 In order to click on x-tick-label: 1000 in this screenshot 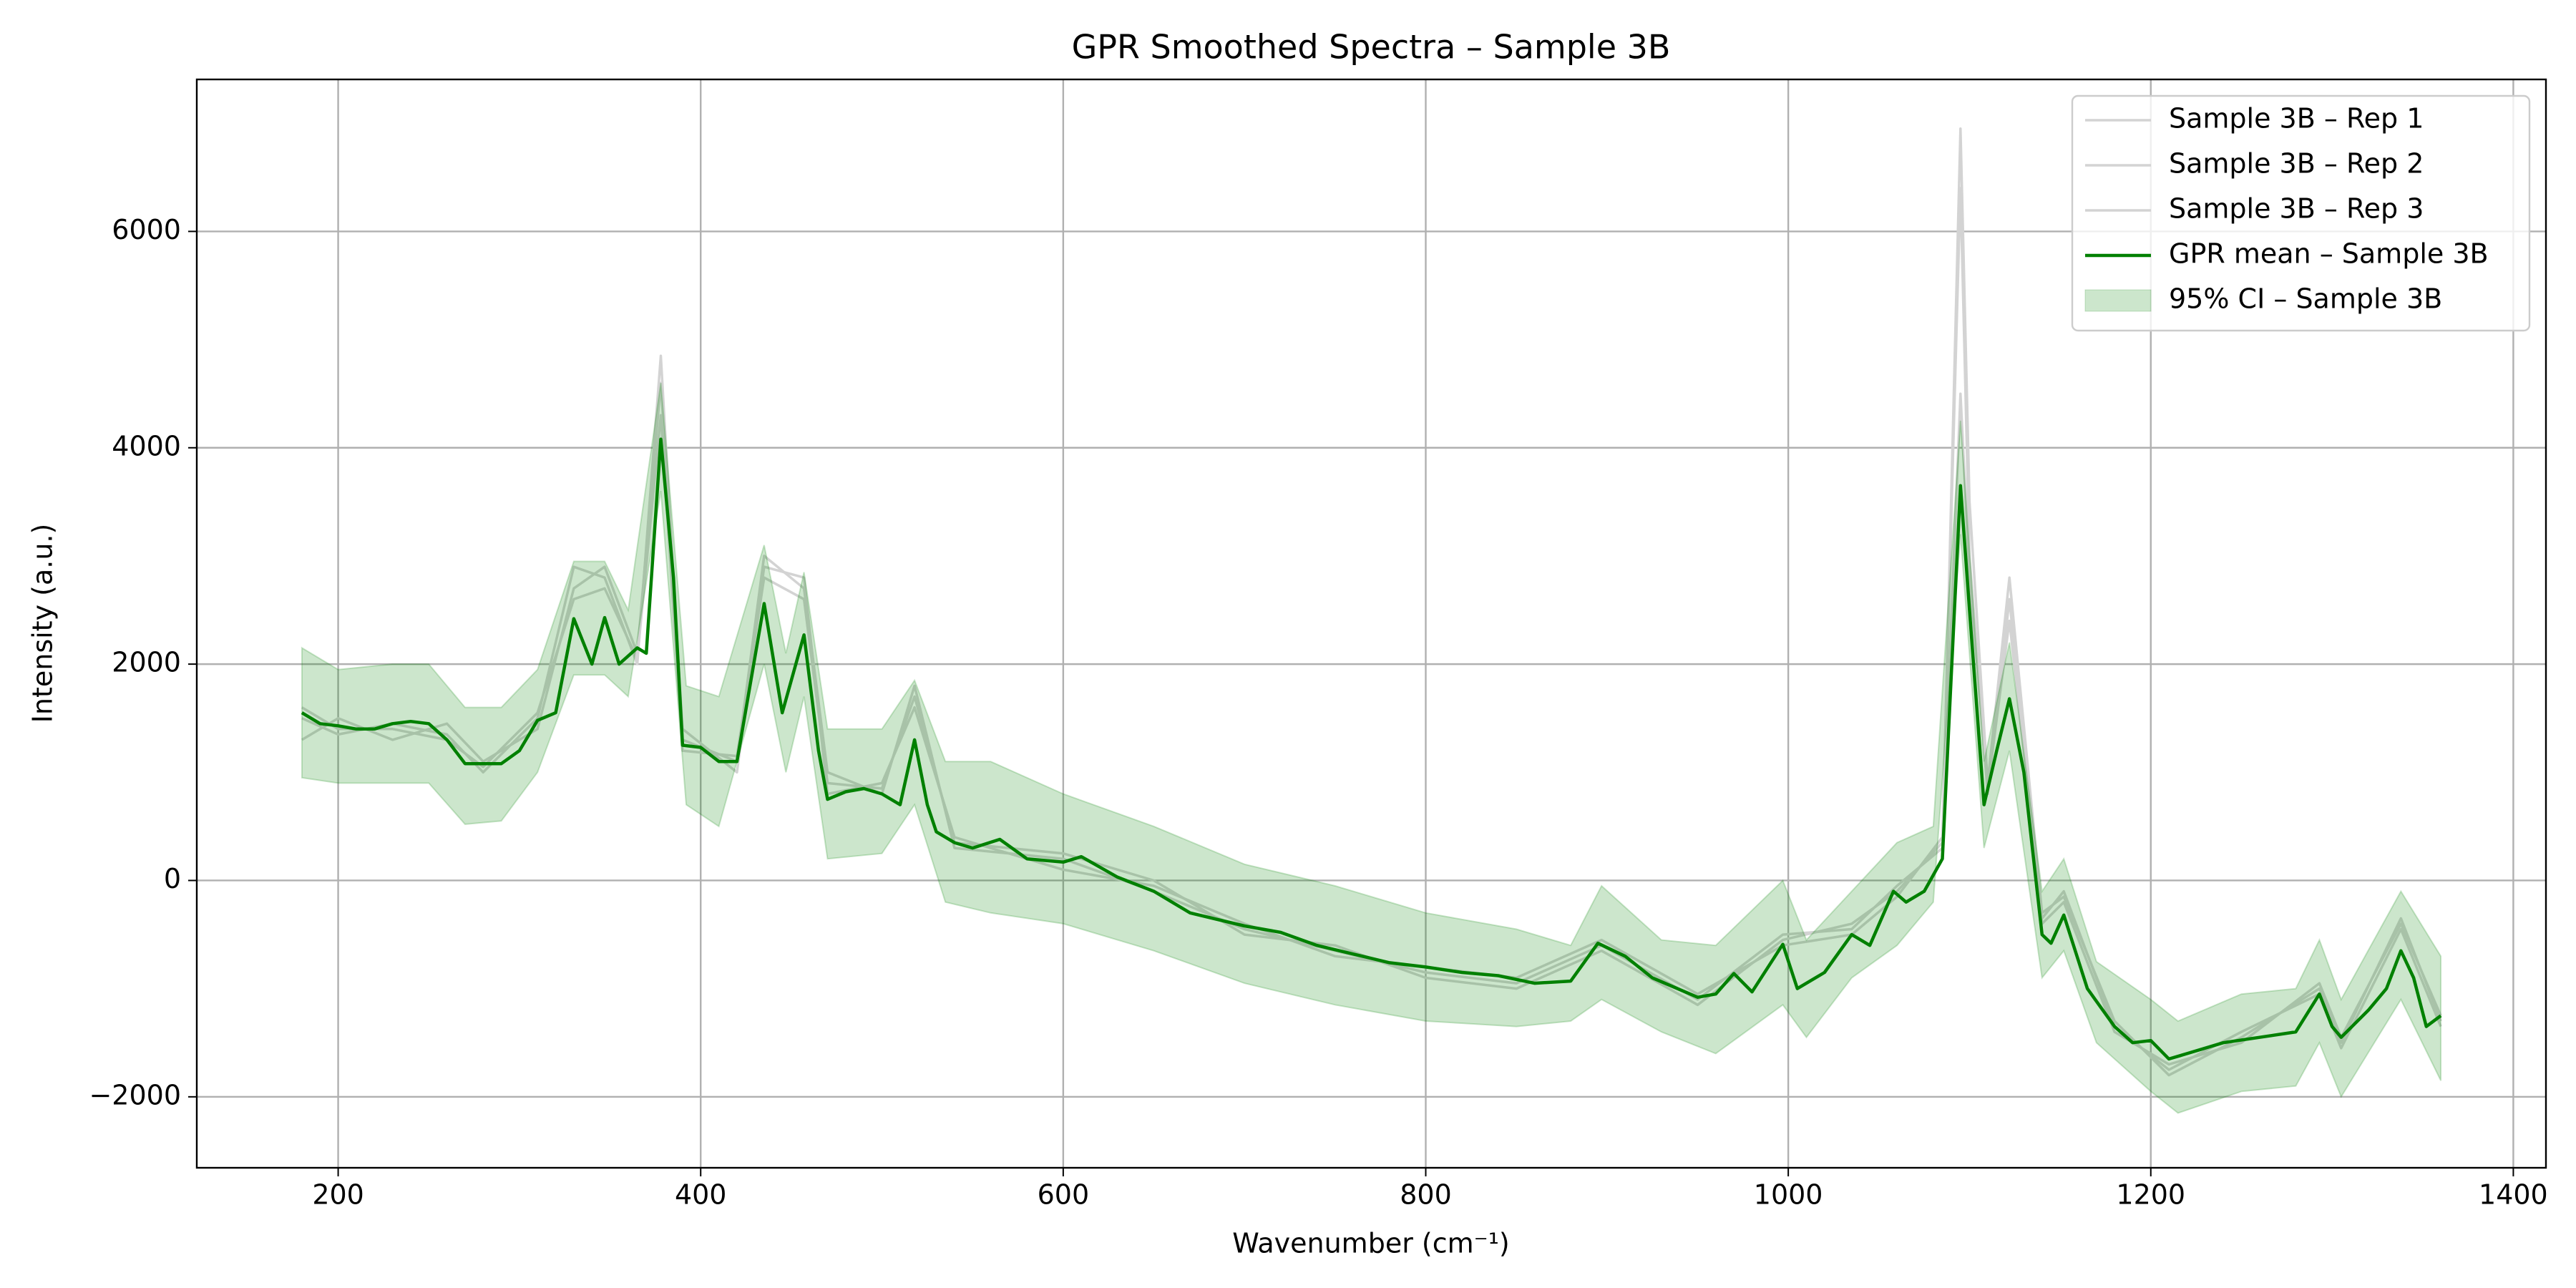, I will do `click(1788, 1195)`.